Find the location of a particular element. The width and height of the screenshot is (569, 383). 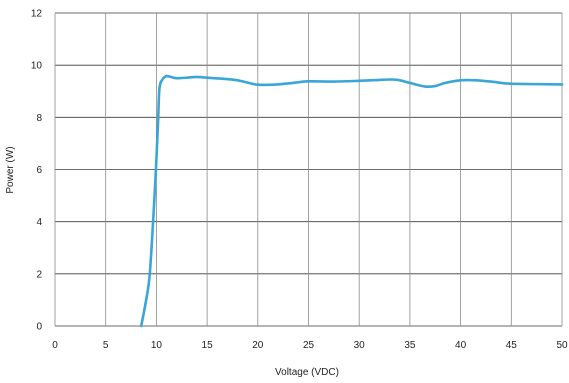

x-tick-label: 5 is located at coordinates (106, 345).